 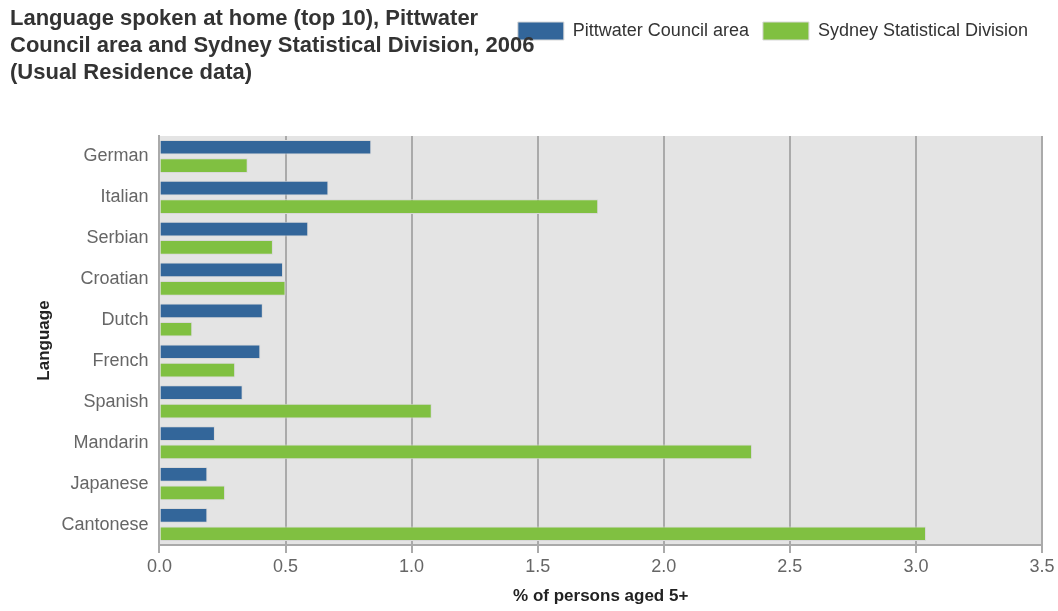 What do you see at coordinates (601, 596) in the screenshot?
I see `x-axis-title: % of persons aged 5+` at bounding box center [601, 596].